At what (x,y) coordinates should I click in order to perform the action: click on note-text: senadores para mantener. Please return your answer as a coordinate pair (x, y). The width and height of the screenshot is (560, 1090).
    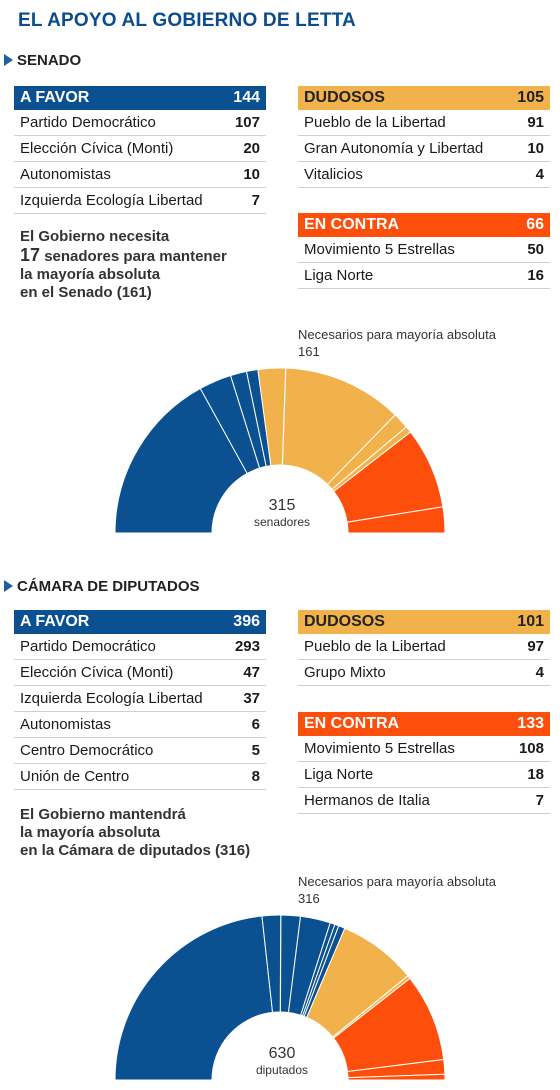
    Looking at the image, I should click on (133, 256).